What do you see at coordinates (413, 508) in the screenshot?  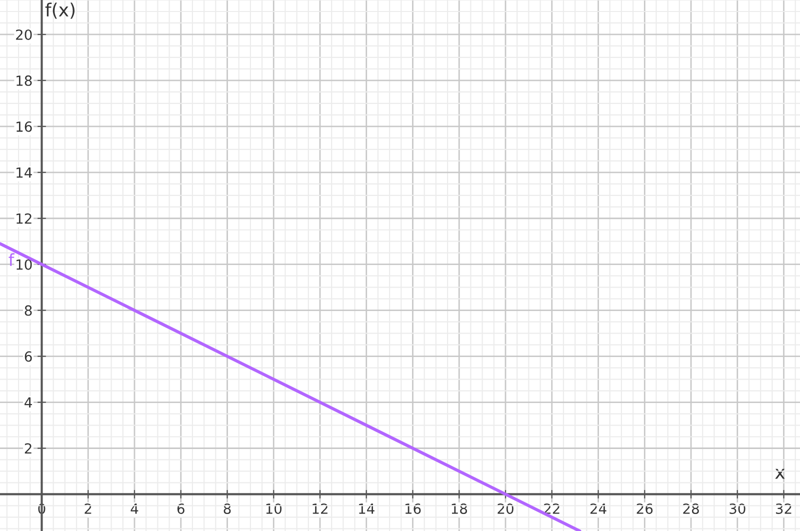 I see `x-tick-label: 16` at bounding box center [413, 508].